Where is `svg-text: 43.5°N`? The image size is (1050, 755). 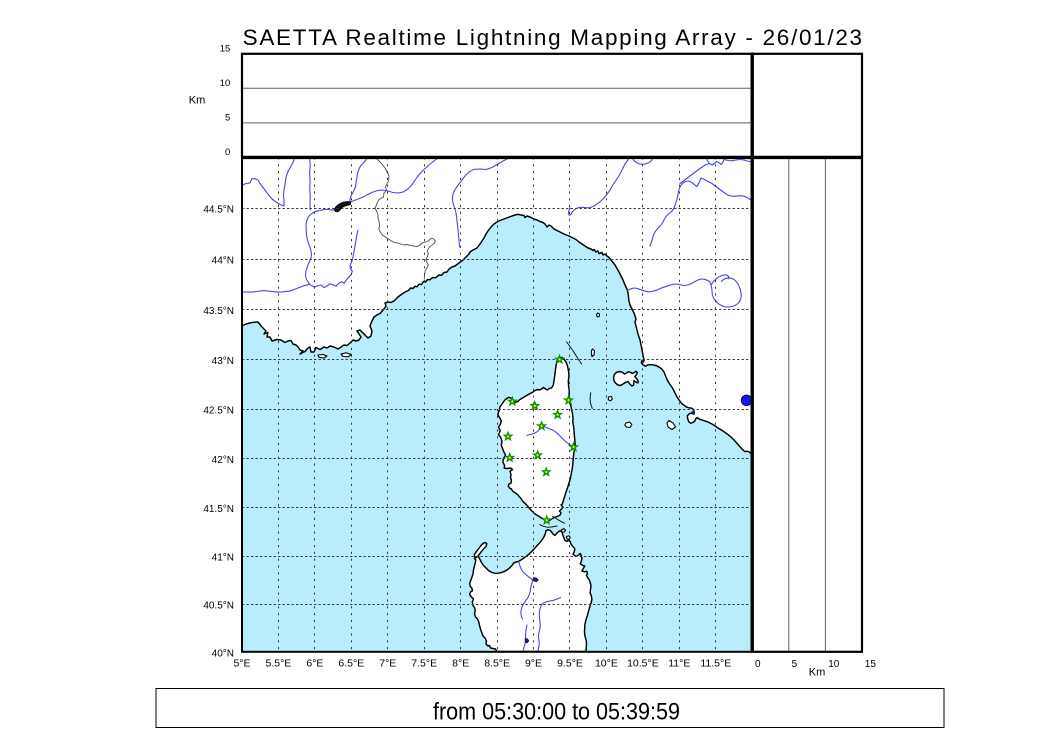
svg-text: 43.5°N is located at coordinates (218, 311).